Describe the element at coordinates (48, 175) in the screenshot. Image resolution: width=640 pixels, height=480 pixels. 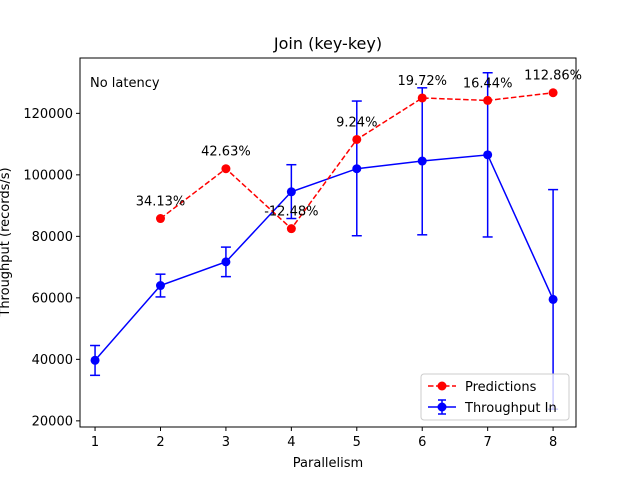
I see `y-tick-label: 100000` at that location.